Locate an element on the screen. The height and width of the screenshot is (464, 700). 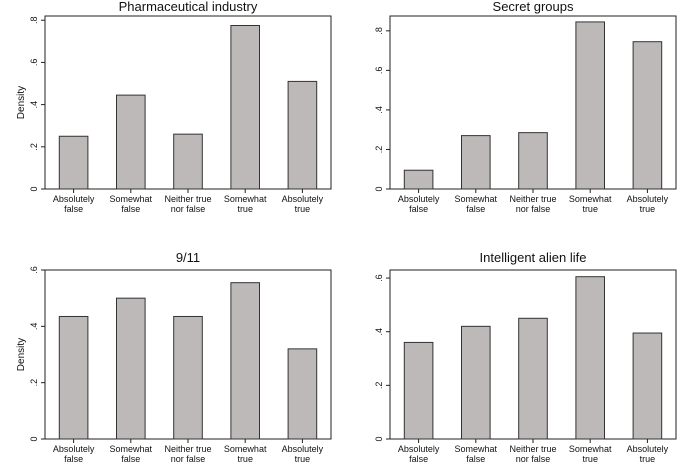
chart-title: Intelligent alien life is located at coordinates (533, 257).